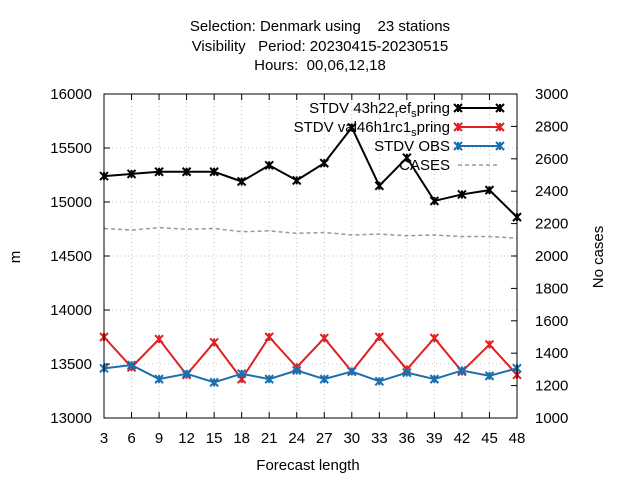 The height and width of the screenshot is (480, 640). Describe the element at coordinates (71, 256) in the screenshot. I see `y-tick-label: 14500` at that location.